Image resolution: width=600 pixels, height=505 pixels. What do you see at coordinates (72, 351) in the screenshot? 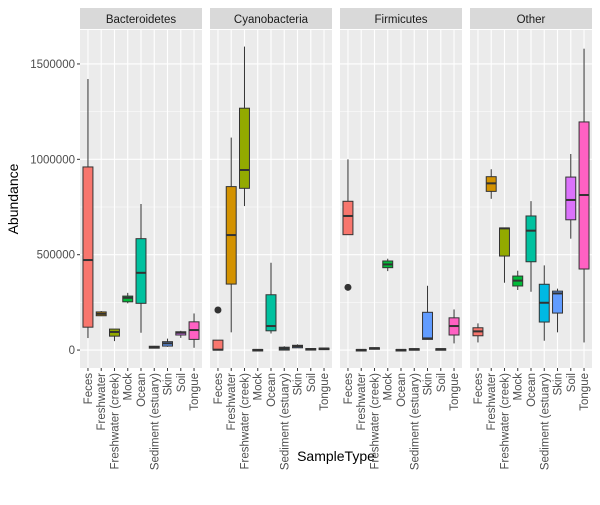
I see `y-tick-label: 0` at bounding box center [72, 351].